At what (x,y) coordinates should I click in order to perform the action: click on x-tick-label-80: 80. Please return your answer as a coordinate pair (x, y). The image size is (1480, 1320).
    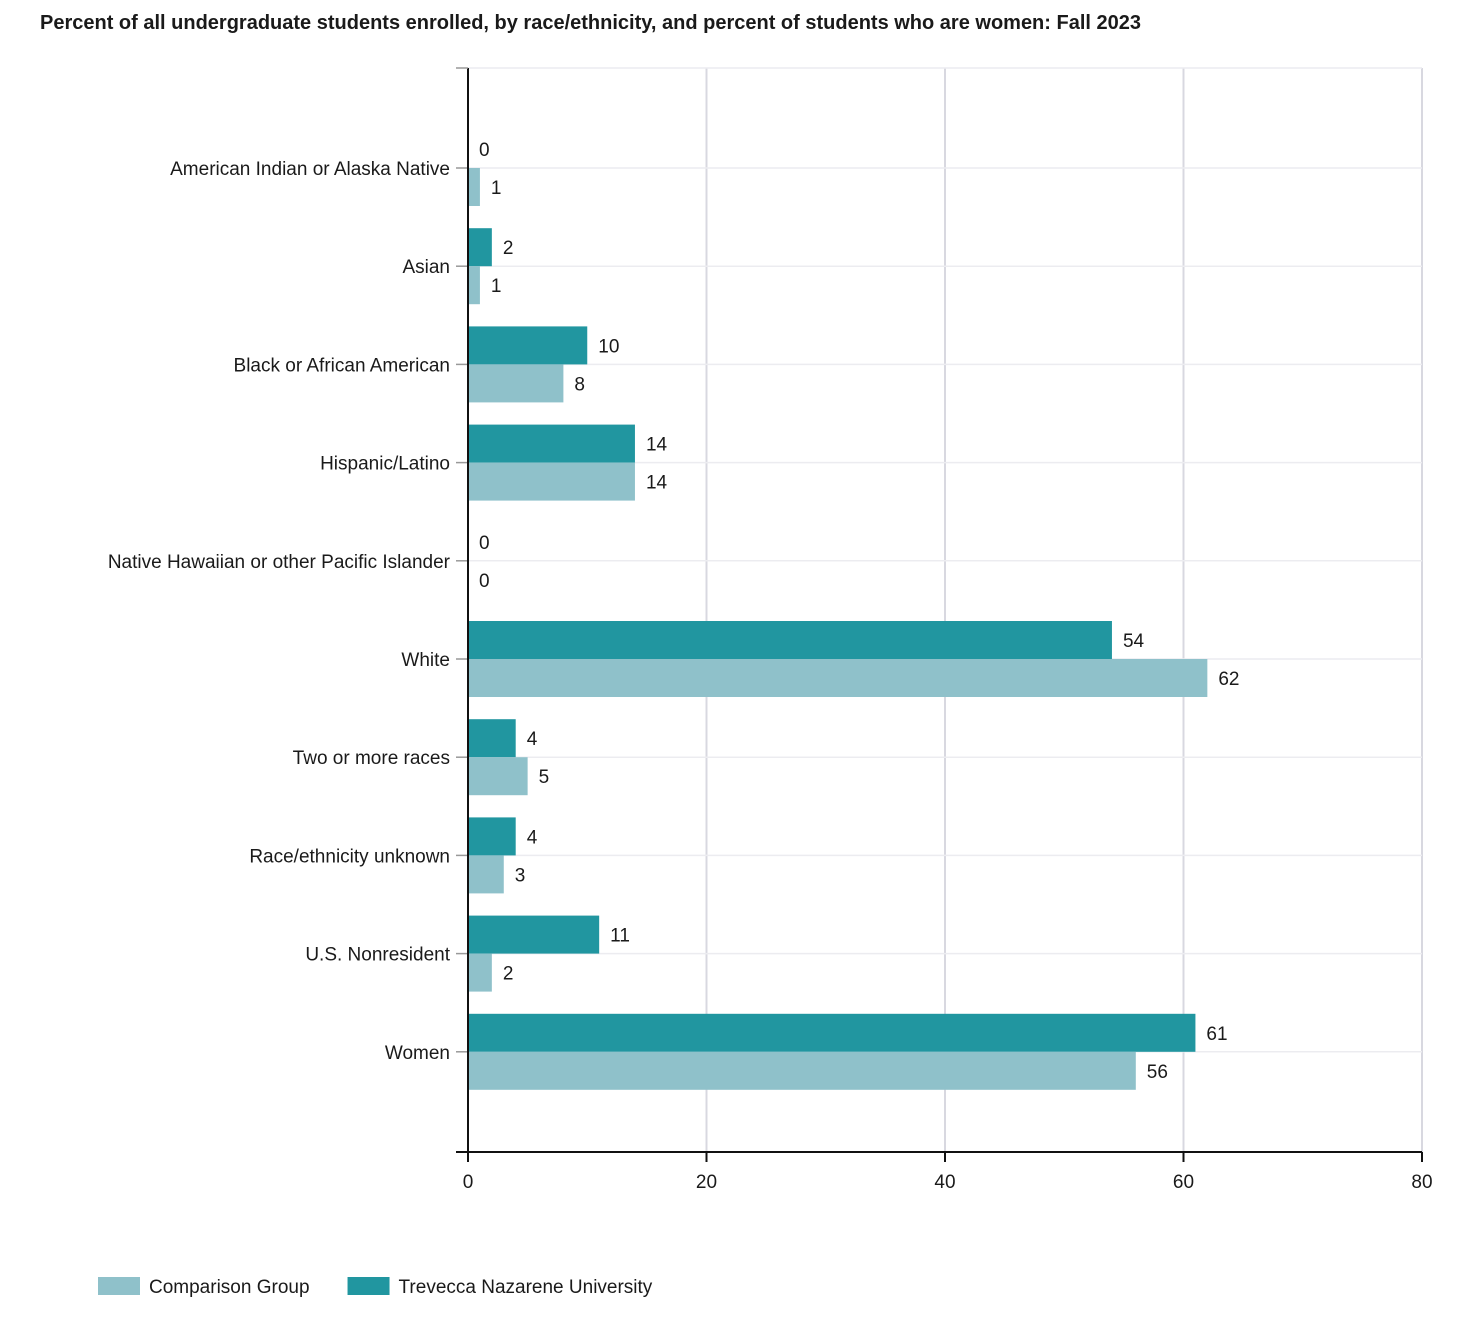
    Looking at the image, I should click on (1421, 1182).